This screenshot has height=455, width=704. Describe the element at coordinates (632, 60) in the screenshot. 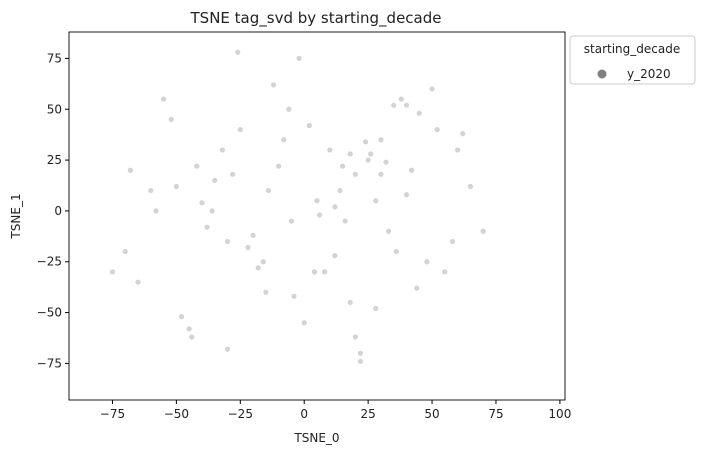

I see `legend: starting_decade y_2020` at that location.